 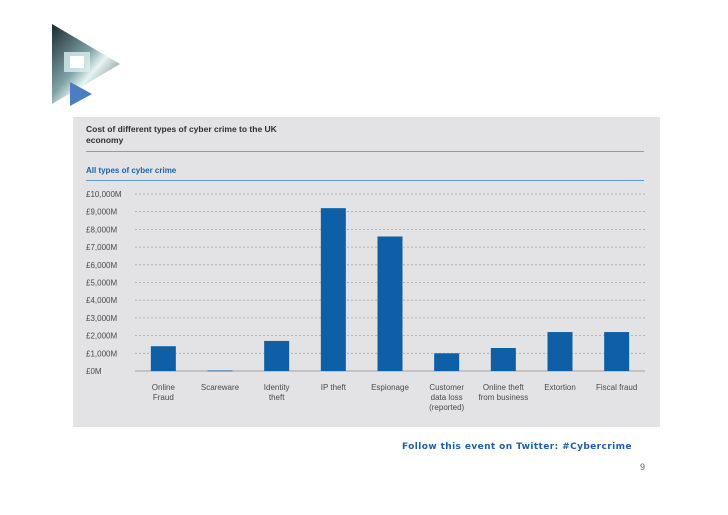 I want to click on x-tick-label: (reported), so click(x=446, y=407).